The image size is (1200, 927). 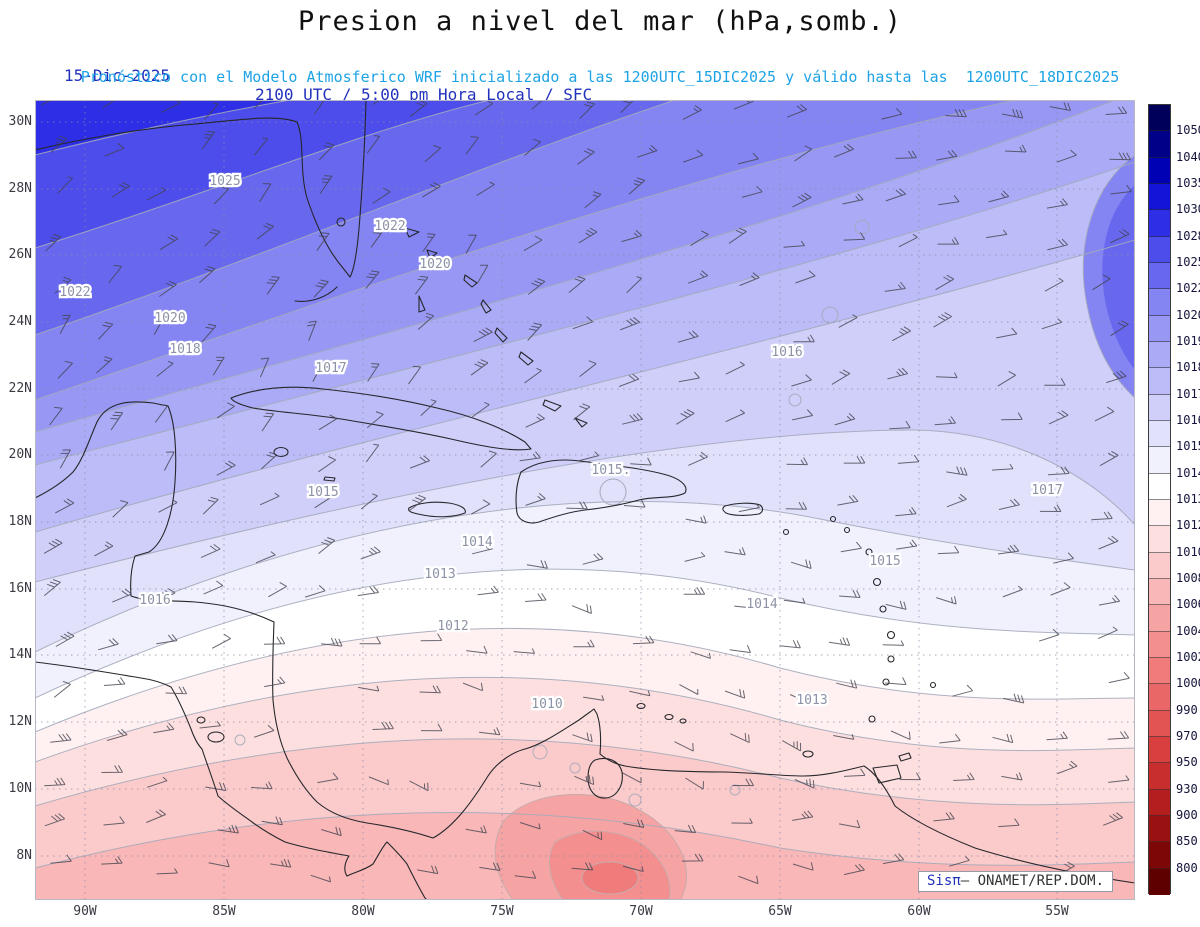 What do you see at coordinates (743, 509) in the screenshot?
I see `coast-puerto-rico` at bounding box center [743, 509].